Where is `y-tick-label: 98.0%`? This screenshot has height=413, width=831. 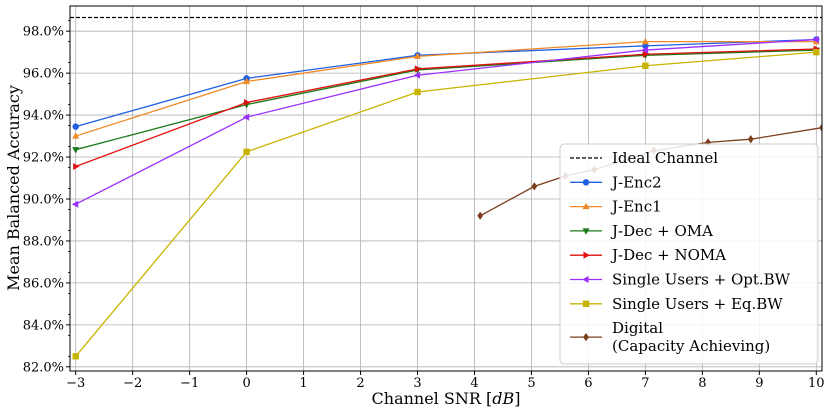 y-tick-label: 98.0% is located at coordinates (43, 32).